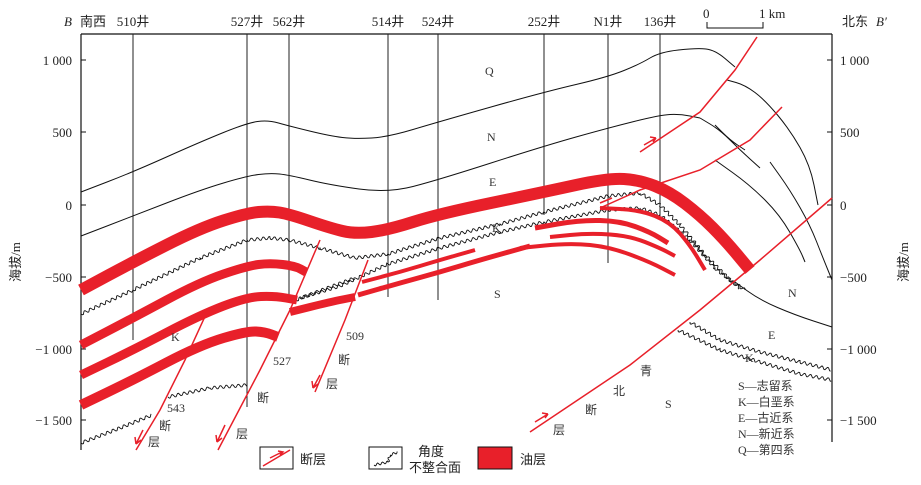 This screenshot has height=485, width=921. What do you see at coordinates (544, 21) in the screenshot?
I see `well-label: 252井` at bounding box center [544, 21].